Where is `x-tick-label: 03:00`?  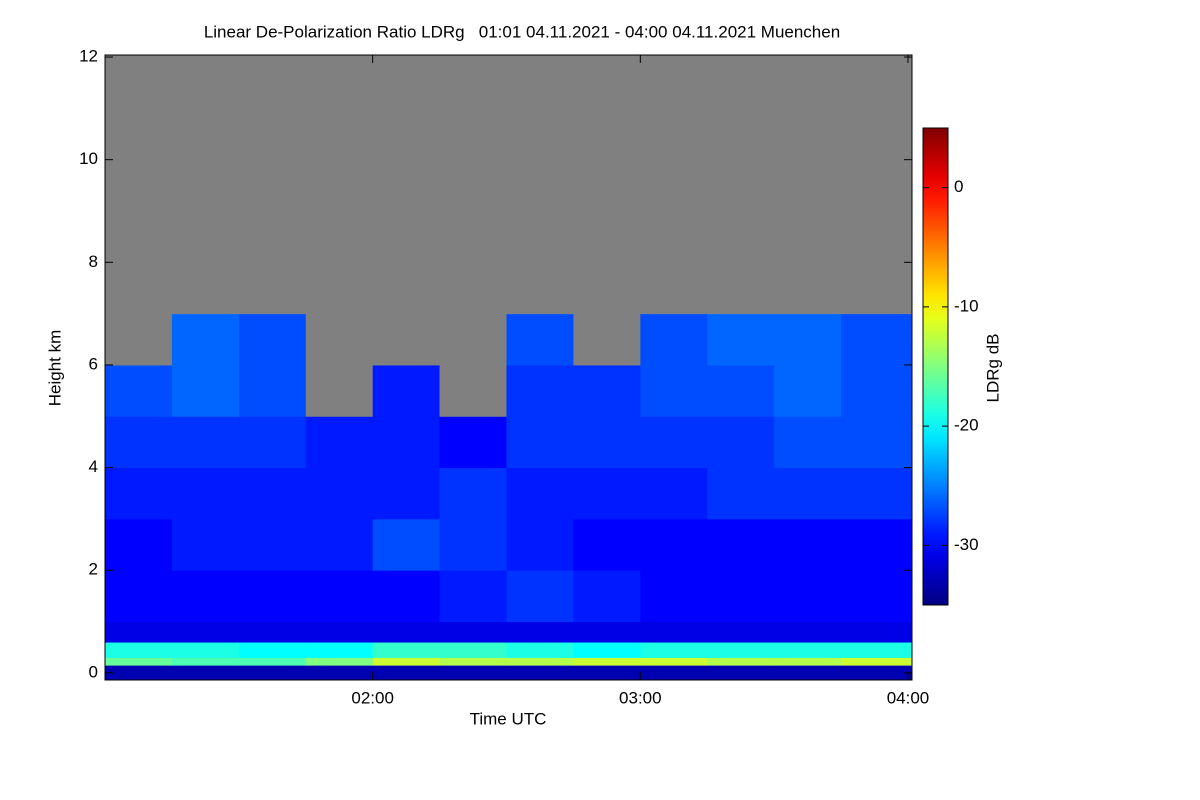 x-tick-label: 03:00 is located at coordinates (640, 697).